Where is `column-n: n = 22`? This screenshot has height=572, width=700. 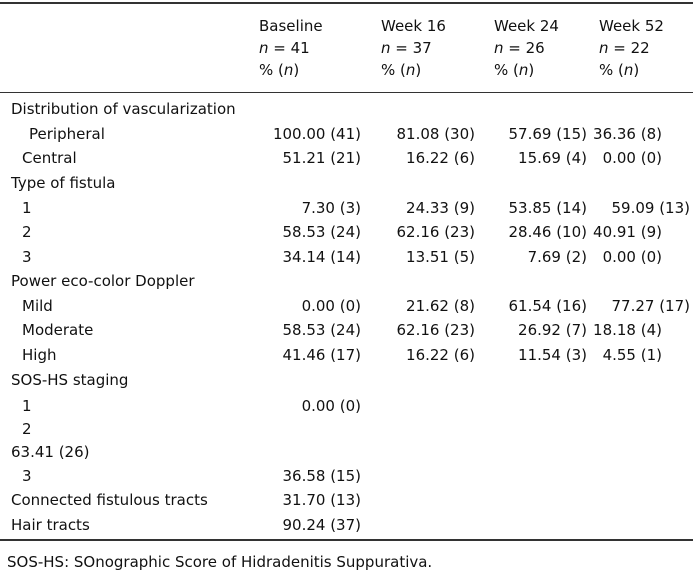 column-n: n = 22 is located at coordinates (624, 48).